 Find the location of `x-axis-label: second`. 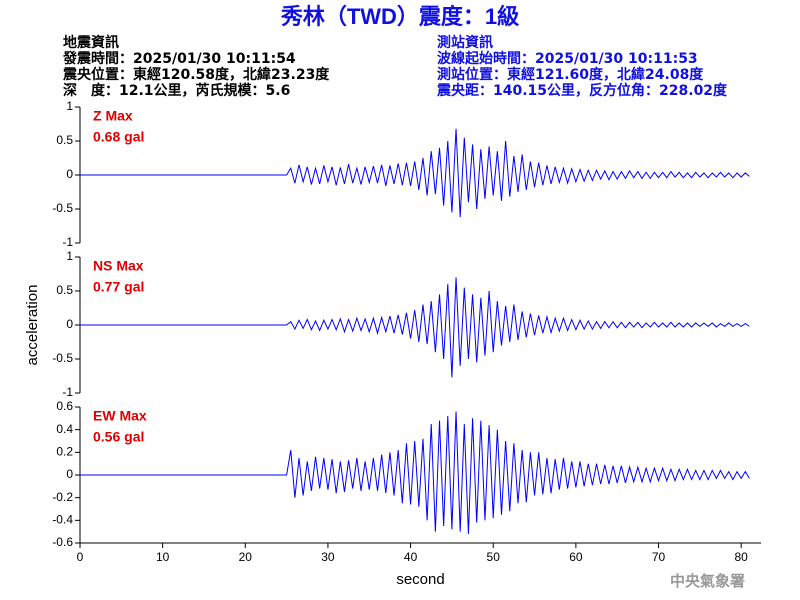

x-axis-label: second is located at coordinates (420, 579).